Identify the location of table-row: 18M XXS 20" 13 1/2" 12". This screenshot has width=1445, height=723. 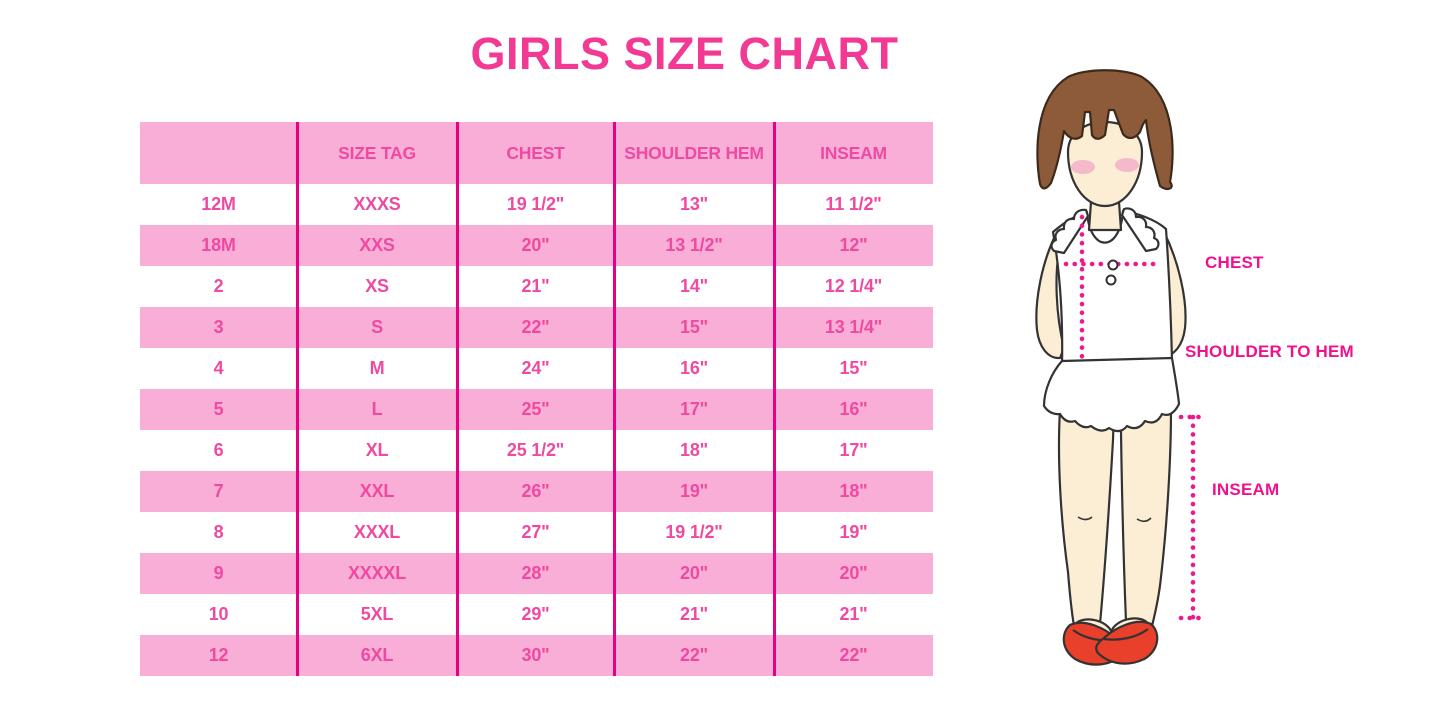
(536, 245).